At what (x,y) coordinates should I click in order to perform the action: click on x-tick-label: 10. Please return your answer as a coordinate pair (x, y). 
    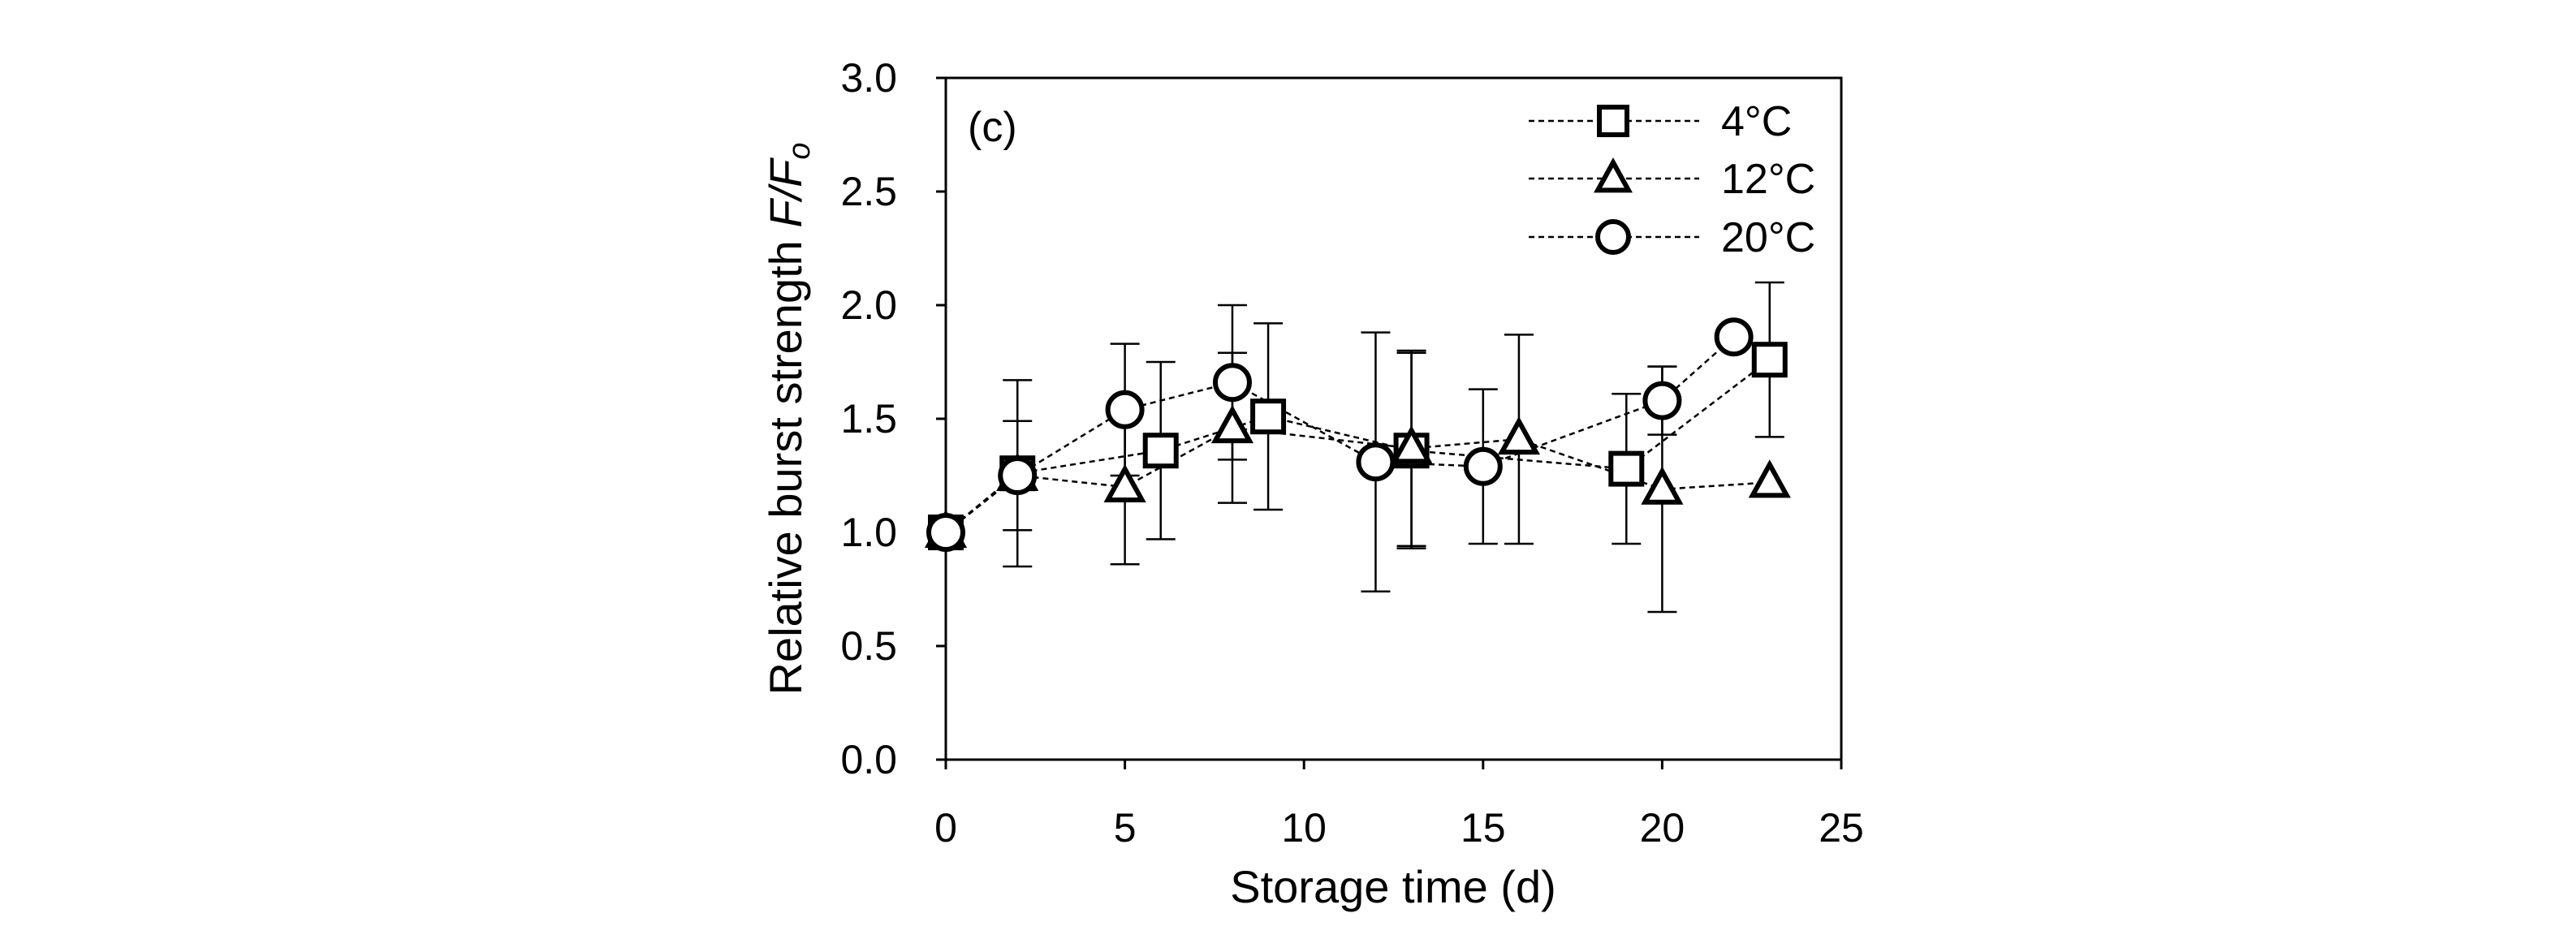
    Looking at the image, I should click on (1304, 828).